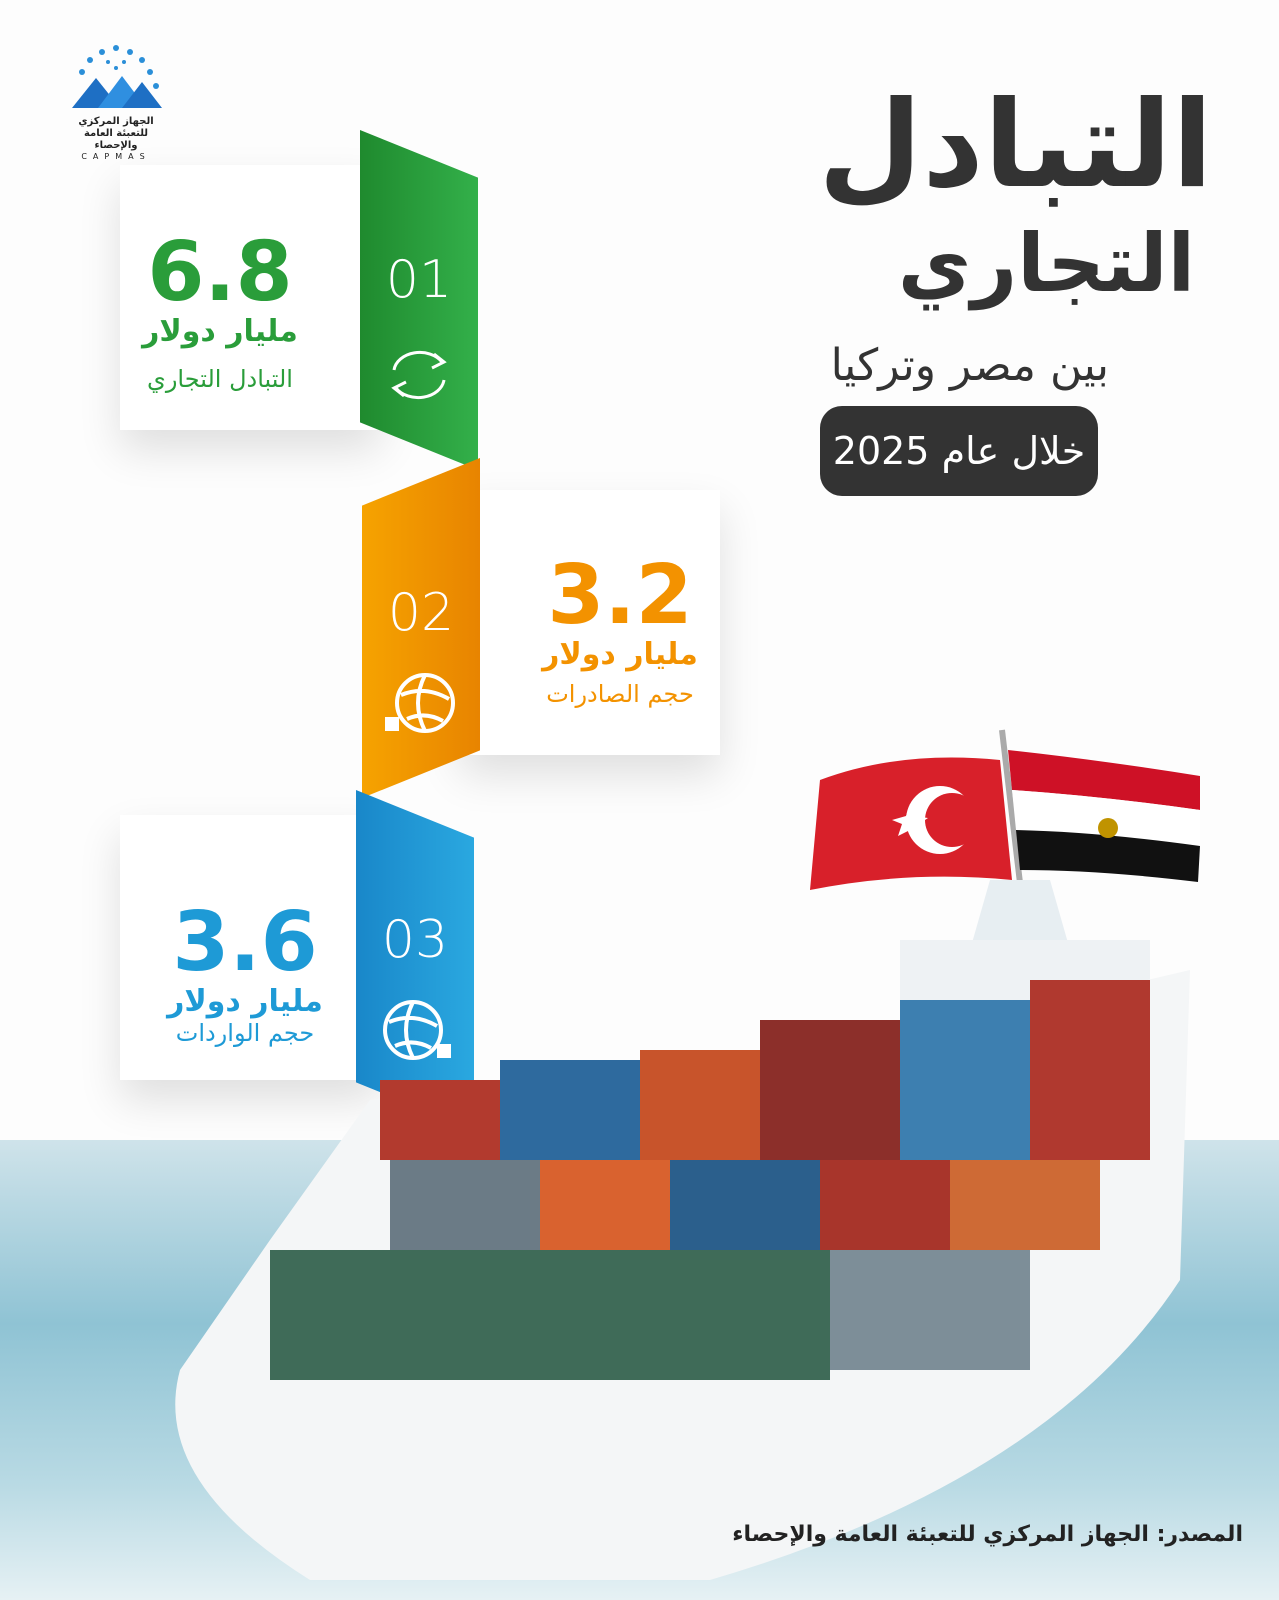 The height and width of the screenshot is (1600, 1279). What do you see at coordinates (620, 694) in the screenshot?
I see `stat-label: حجم الصادرات` at bounding box center [620, 694].